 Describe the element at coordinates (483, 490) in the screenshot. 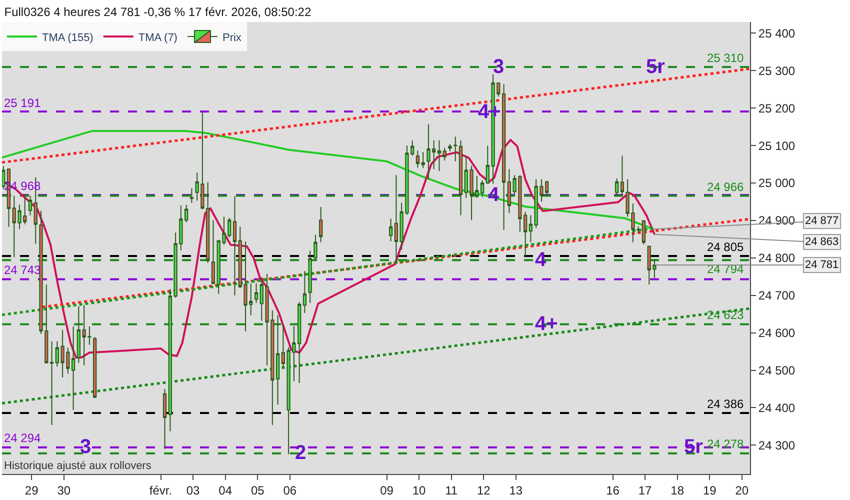

I see `x-tick-label: 12` at that location.